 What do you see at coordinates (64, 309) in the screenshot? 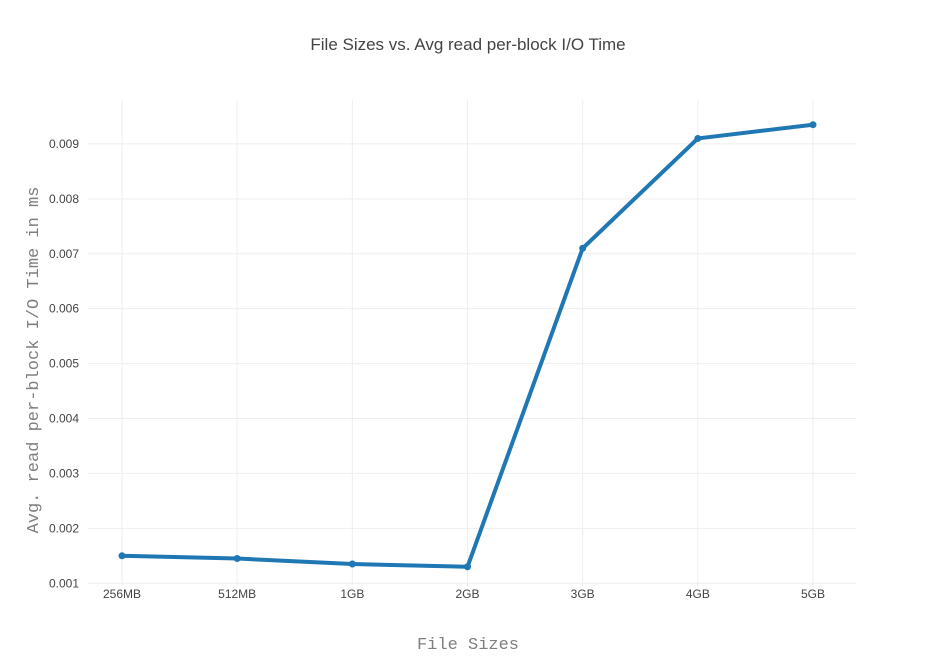
I see `y-tick-label: 0.006` at bounding box center [64, 309].